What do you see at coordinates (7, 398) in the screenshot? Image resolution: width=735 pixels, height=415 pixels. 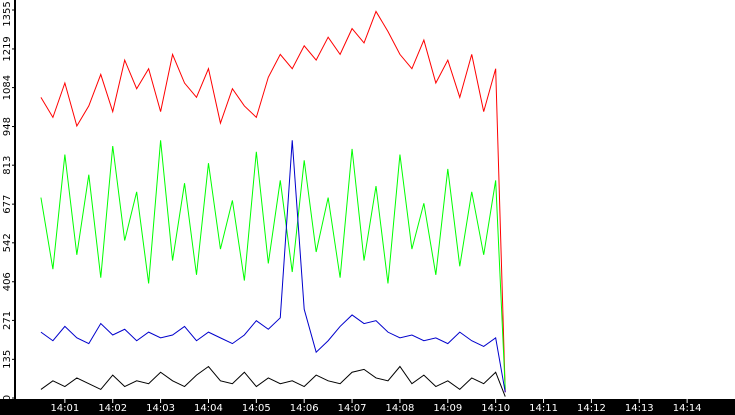 I see `y-tick-label: 0` at bounding box center [7, 398].